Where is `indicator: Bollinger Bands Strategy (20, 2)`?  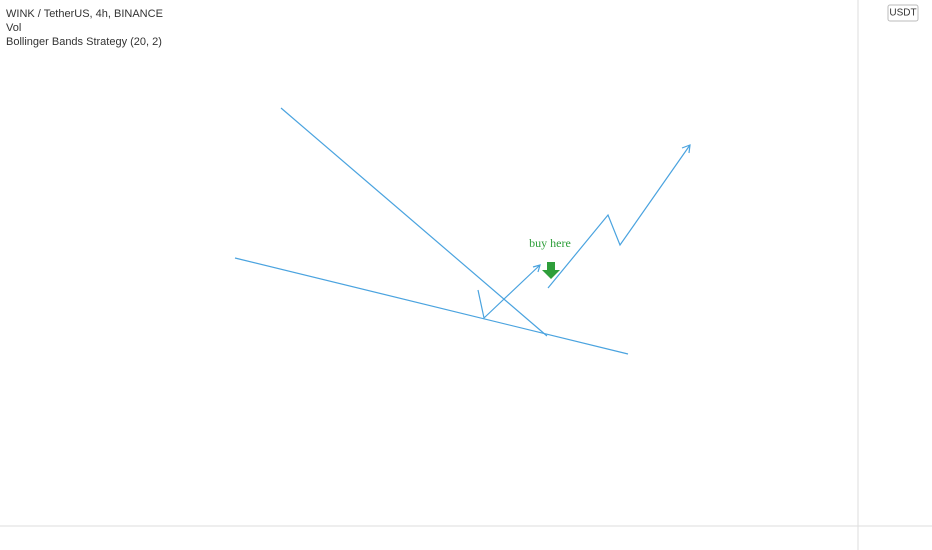 indicator: Bollinger Bands Strategy (20, 2) is located at coordinates (84, 42).